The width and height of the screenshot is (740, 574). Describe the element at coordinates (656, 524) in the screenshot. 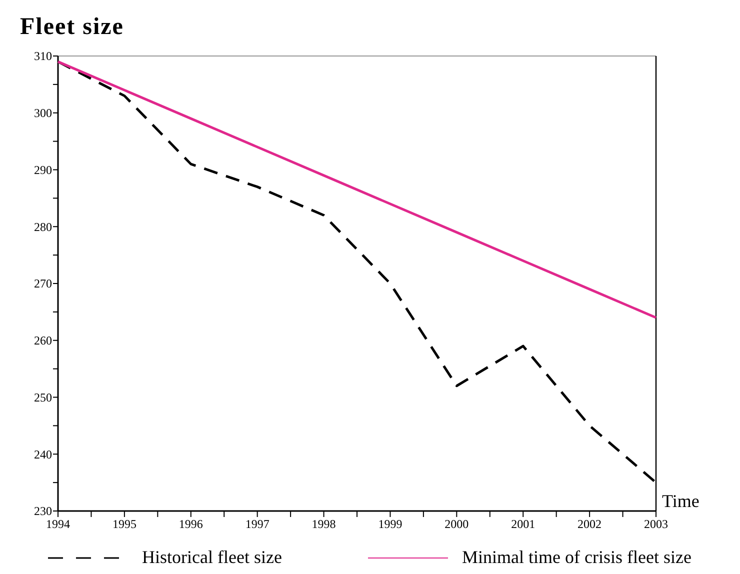

I see `x-tick-label: 2003` at that location.